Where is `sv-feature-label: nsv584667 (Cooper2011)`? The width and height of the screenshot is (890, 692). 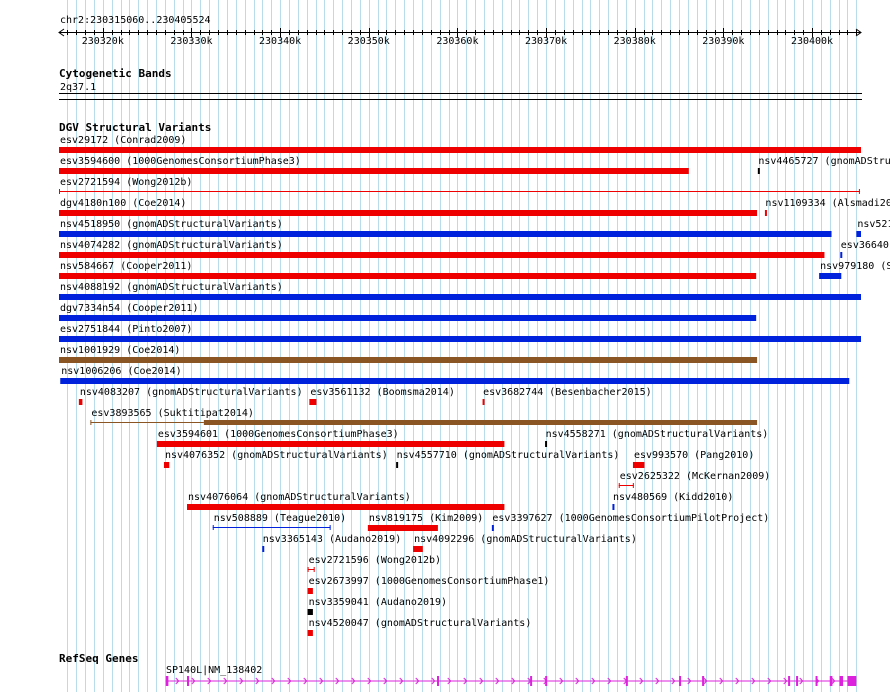
sv-feature-label: nsv584667 (Cooper2011) is located at coordinates (126, 266).